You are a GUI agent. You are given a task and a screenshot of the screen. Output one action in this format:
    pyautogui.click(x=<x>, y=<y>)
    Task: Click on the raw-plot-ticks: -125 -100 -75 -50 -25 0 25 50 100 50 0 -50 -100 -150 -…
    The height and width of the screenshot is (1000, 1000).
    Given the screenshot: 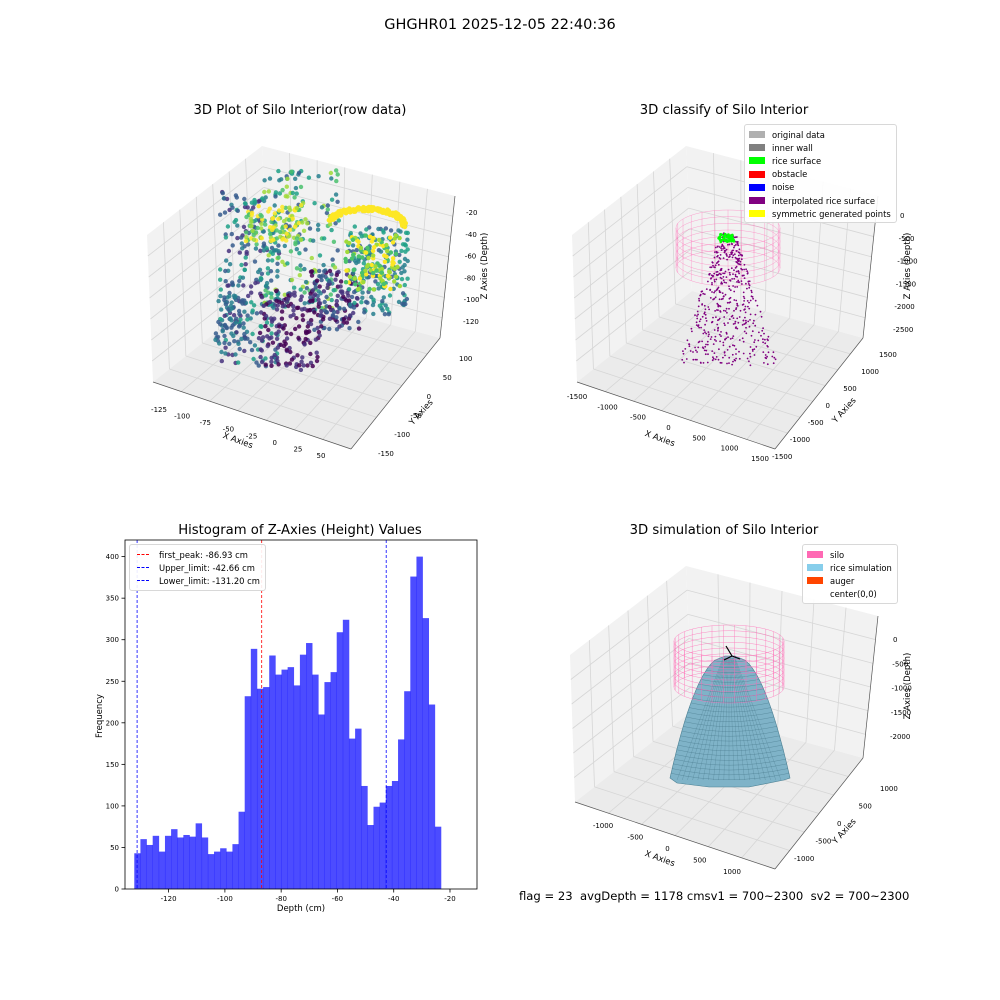 What is the action you would take?
    pyautogui.click(x=315, y=334)
    